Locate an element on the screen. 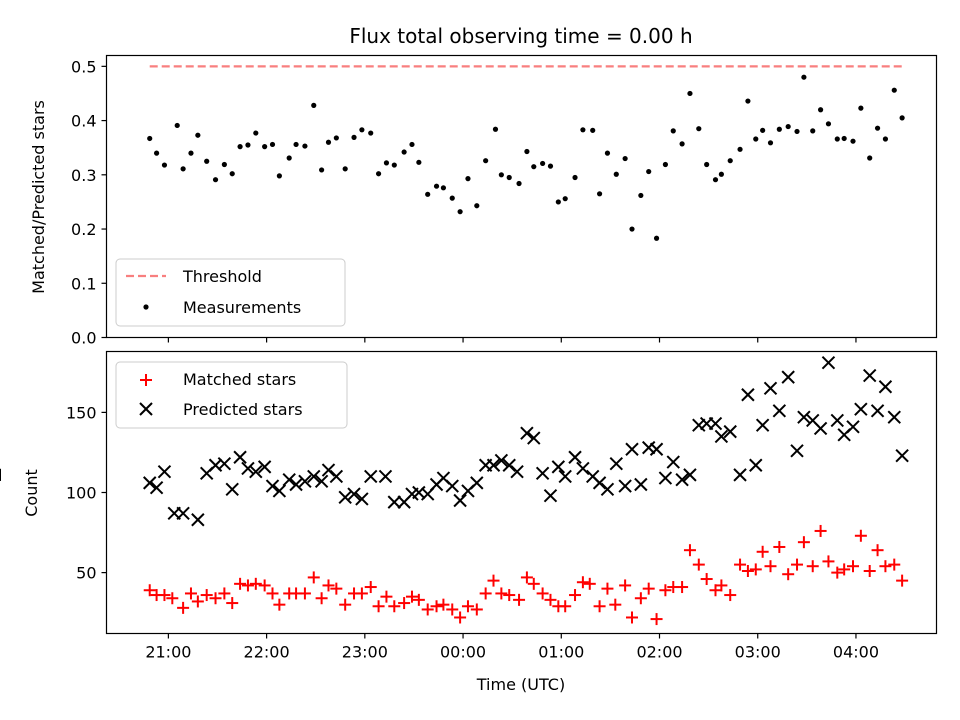  top-y-tick-label: 0.2 is located at coordinates (83, 229).